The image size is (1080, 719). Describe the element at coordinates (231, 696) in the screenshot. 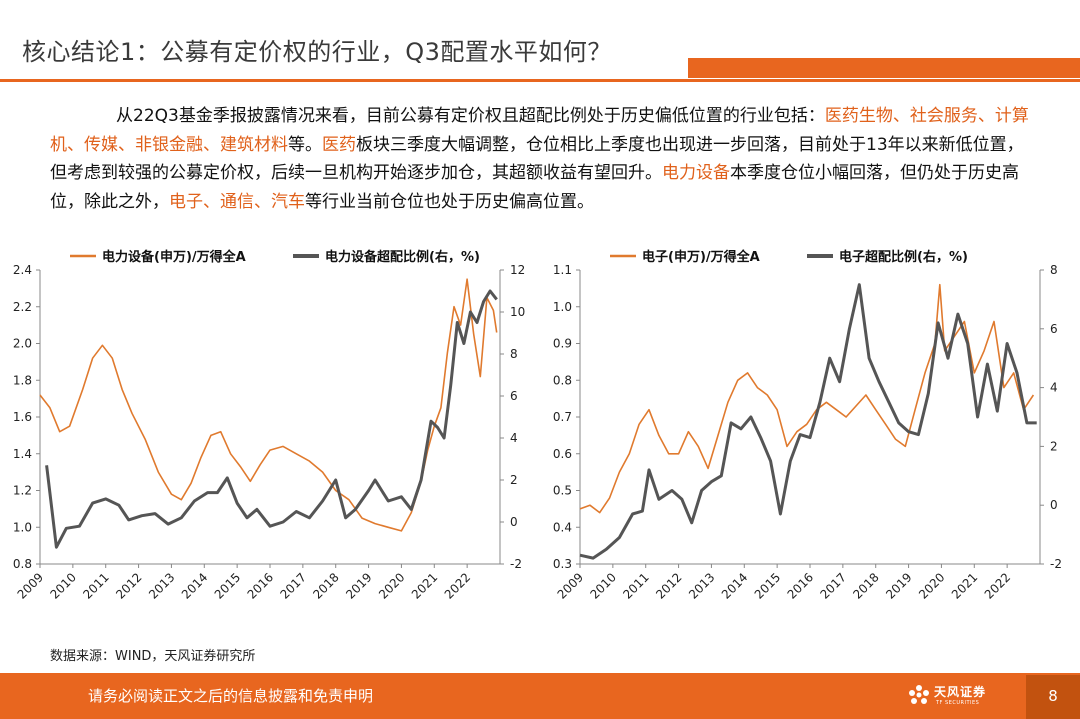

I see `disclaimer-link: 请务必阅读正文之后的信息披露和免责申明` at that location.